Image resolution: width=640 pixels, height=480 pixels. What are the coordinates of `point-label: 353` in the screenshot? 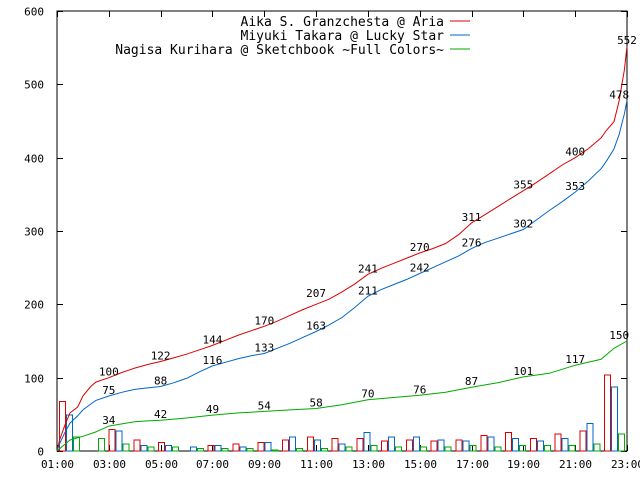 It's located at (575, 186).